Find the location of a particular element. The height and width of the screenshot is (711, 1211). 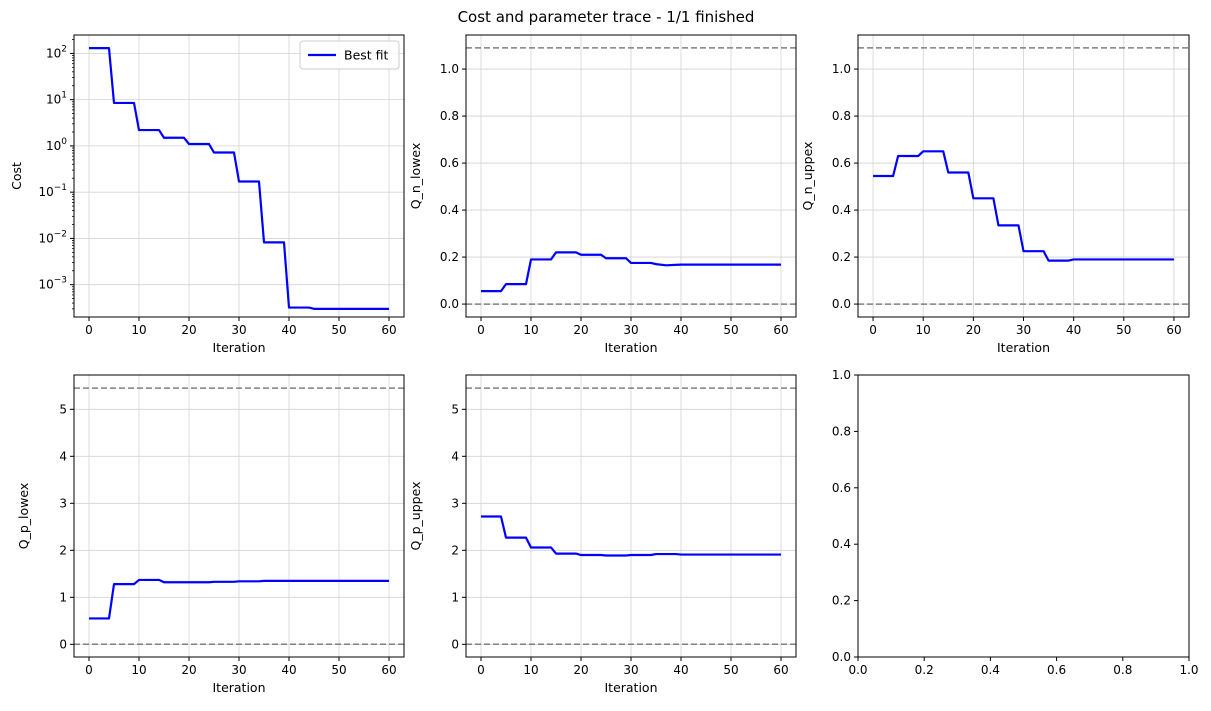

y-tick-label: 10⁻¹ is located at coordinates (52, 191).